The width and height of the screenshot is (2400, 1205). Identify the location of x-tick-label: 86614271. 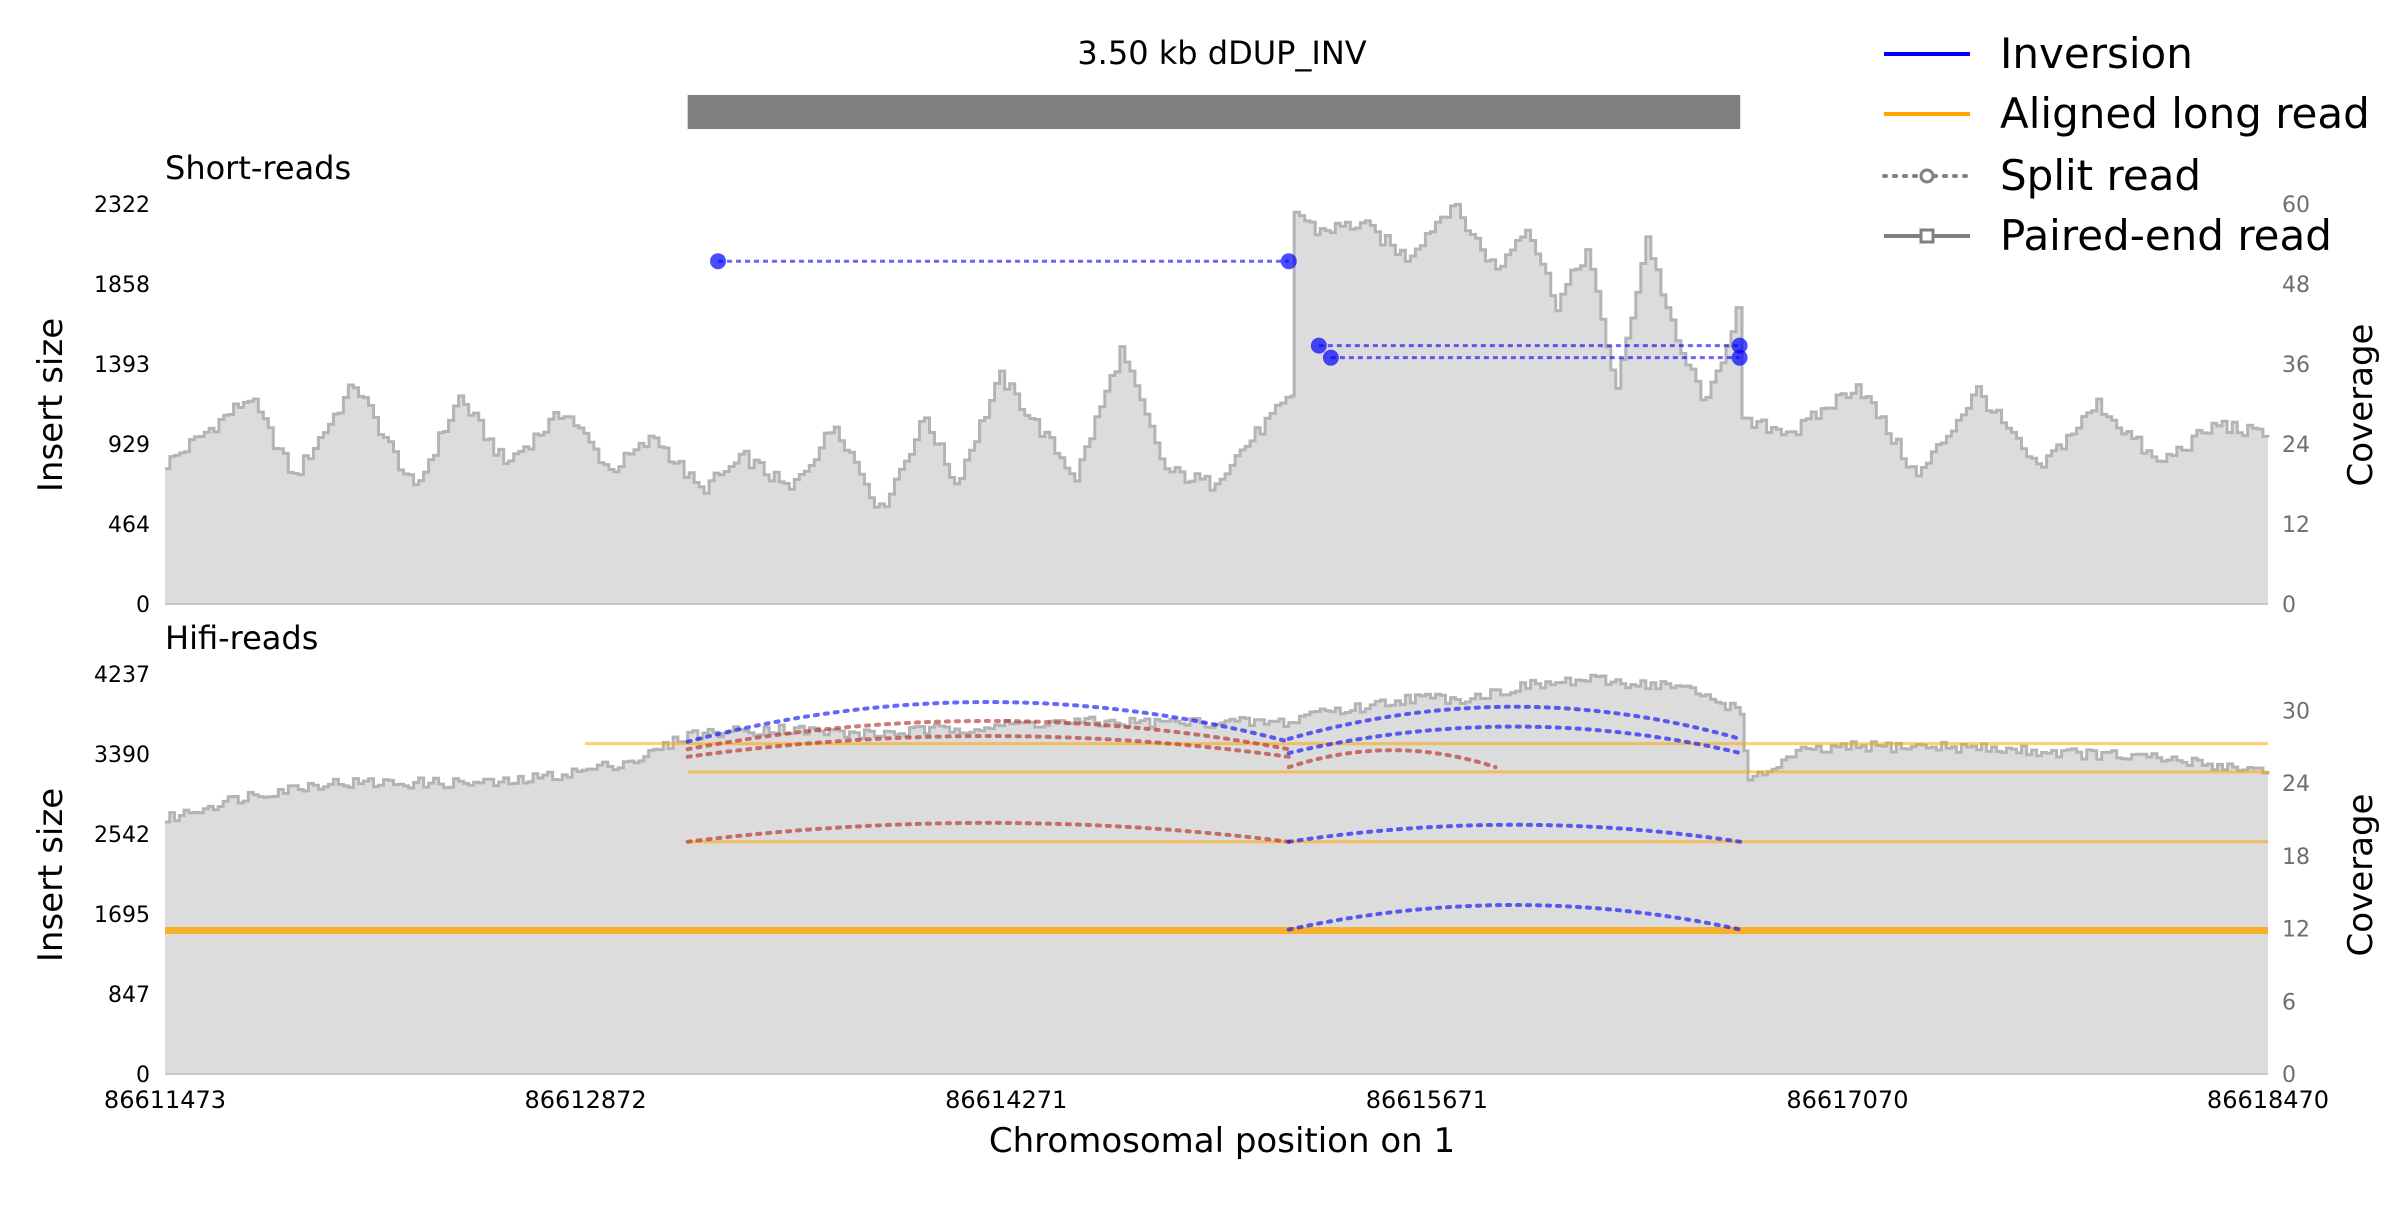
(1006, 1100).